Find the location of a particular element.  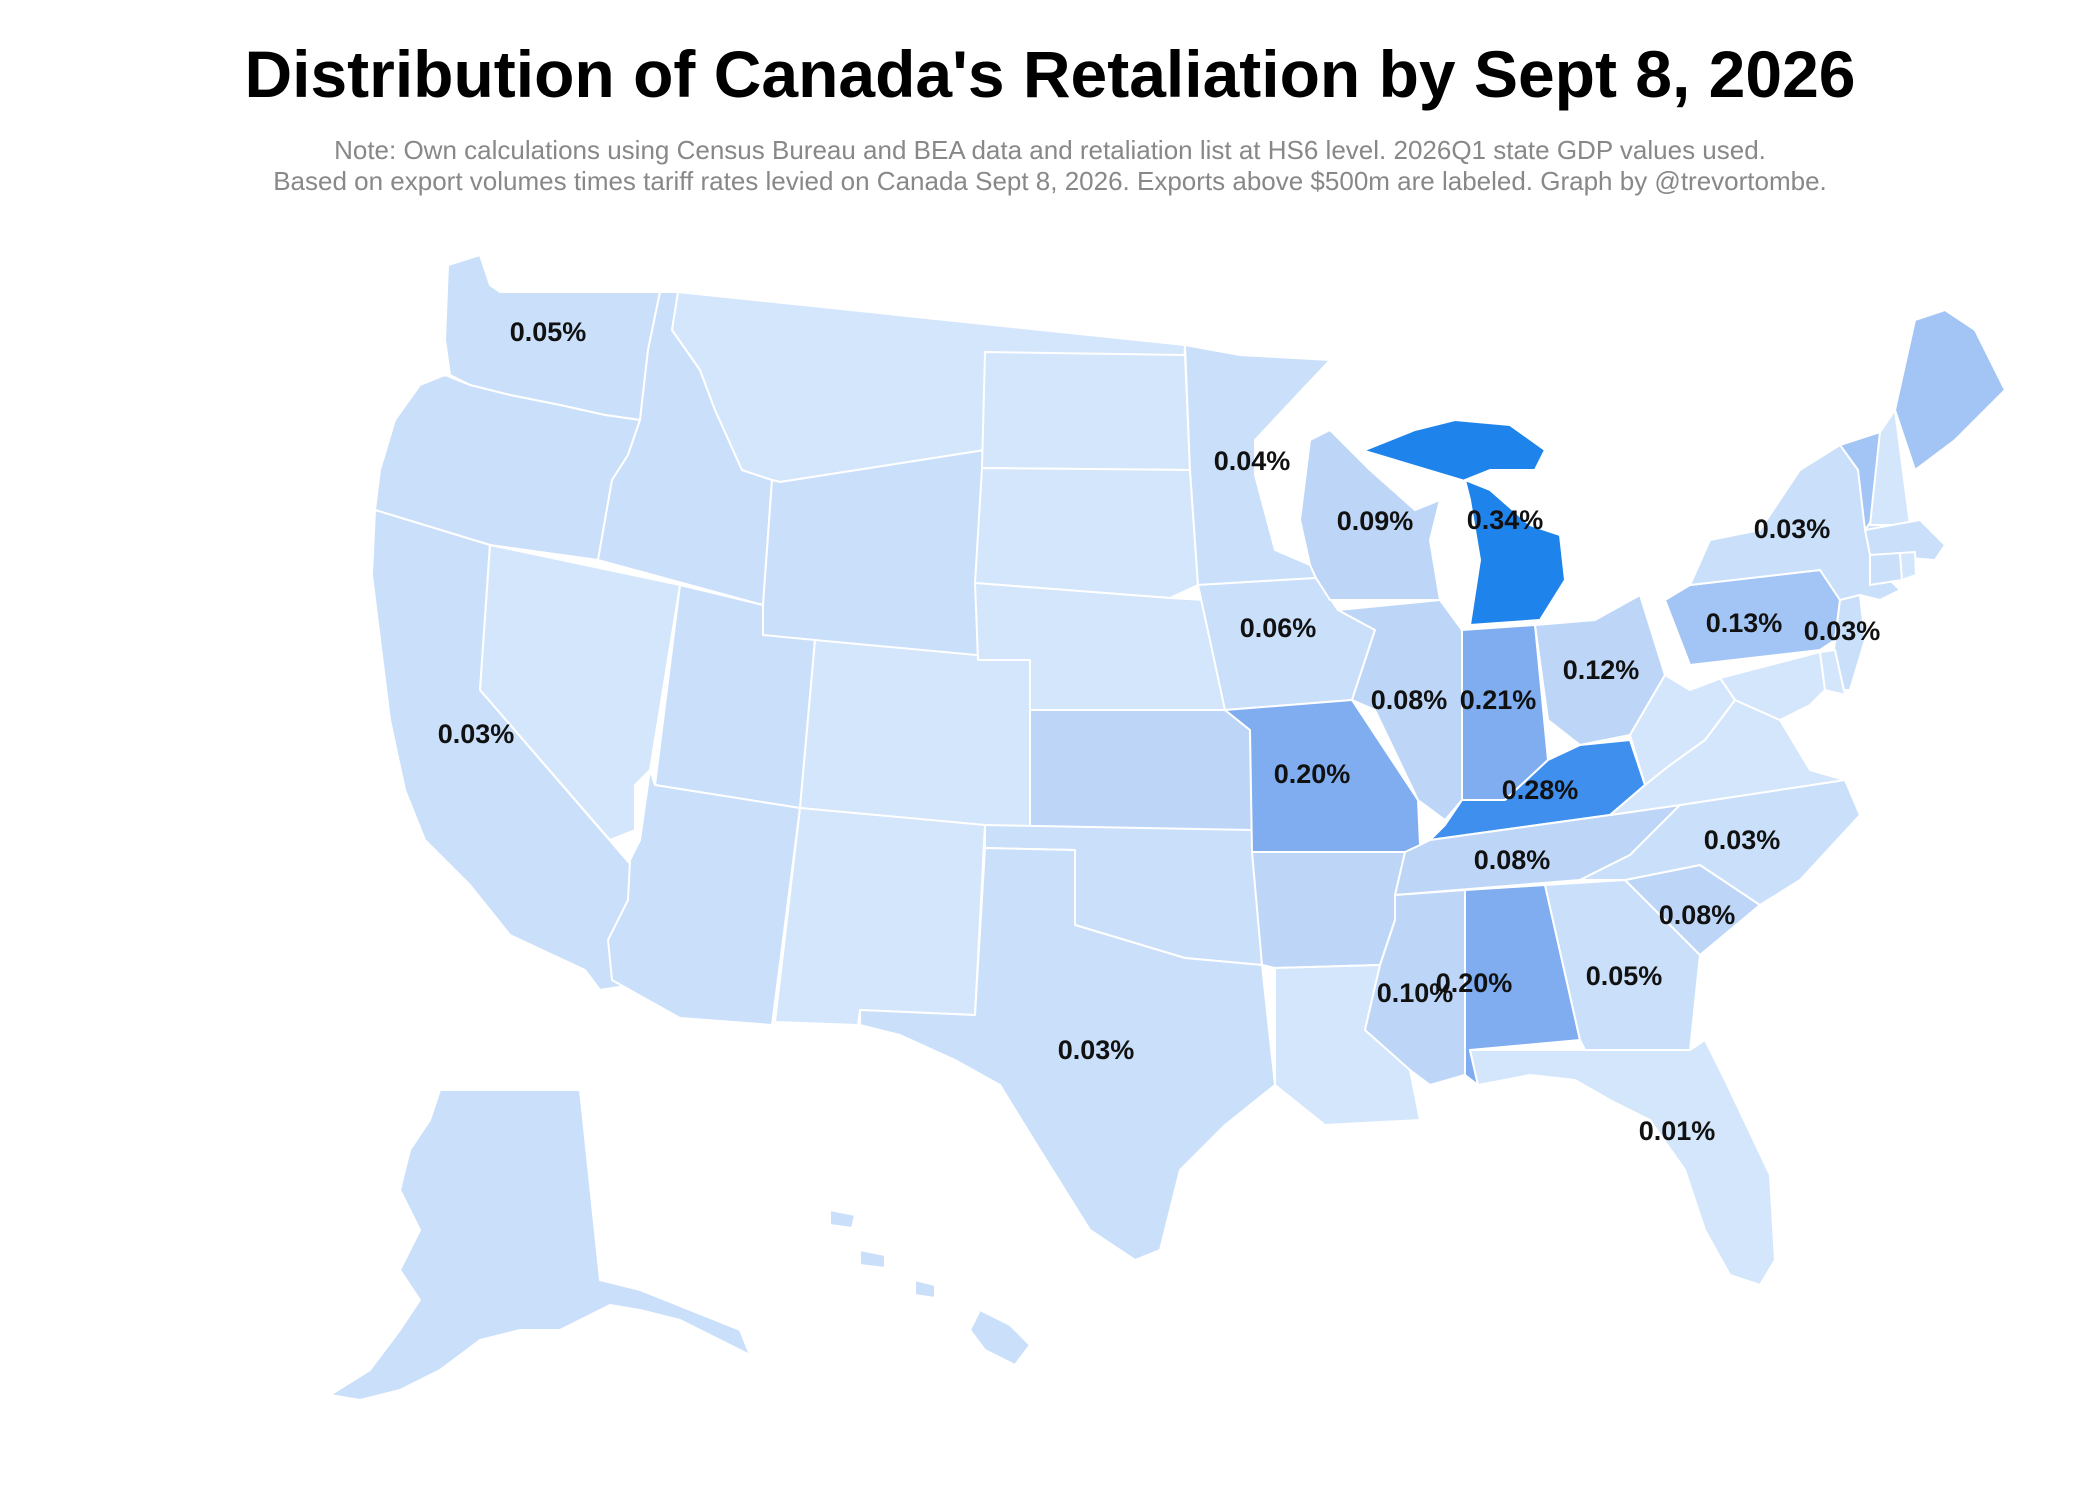

state-label-ky: 0.28% is located at coordinates (1540, 790).